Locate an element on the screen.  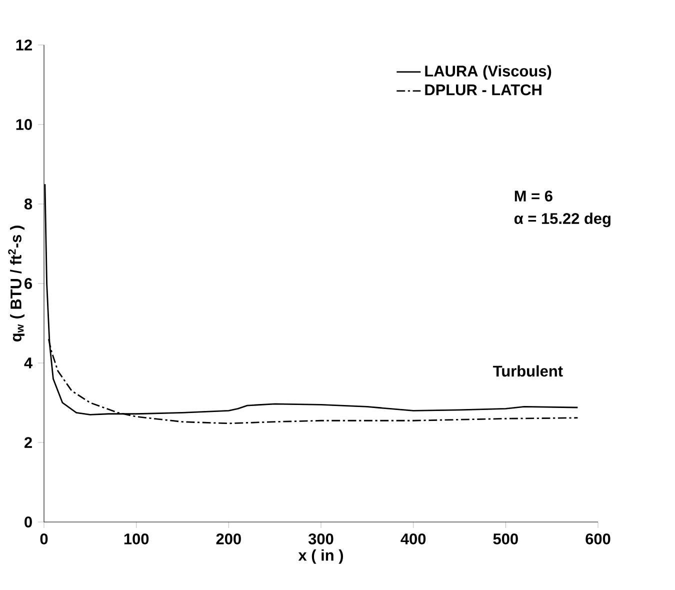
y-tick-label: 8 is located at coordinates (28, 204).